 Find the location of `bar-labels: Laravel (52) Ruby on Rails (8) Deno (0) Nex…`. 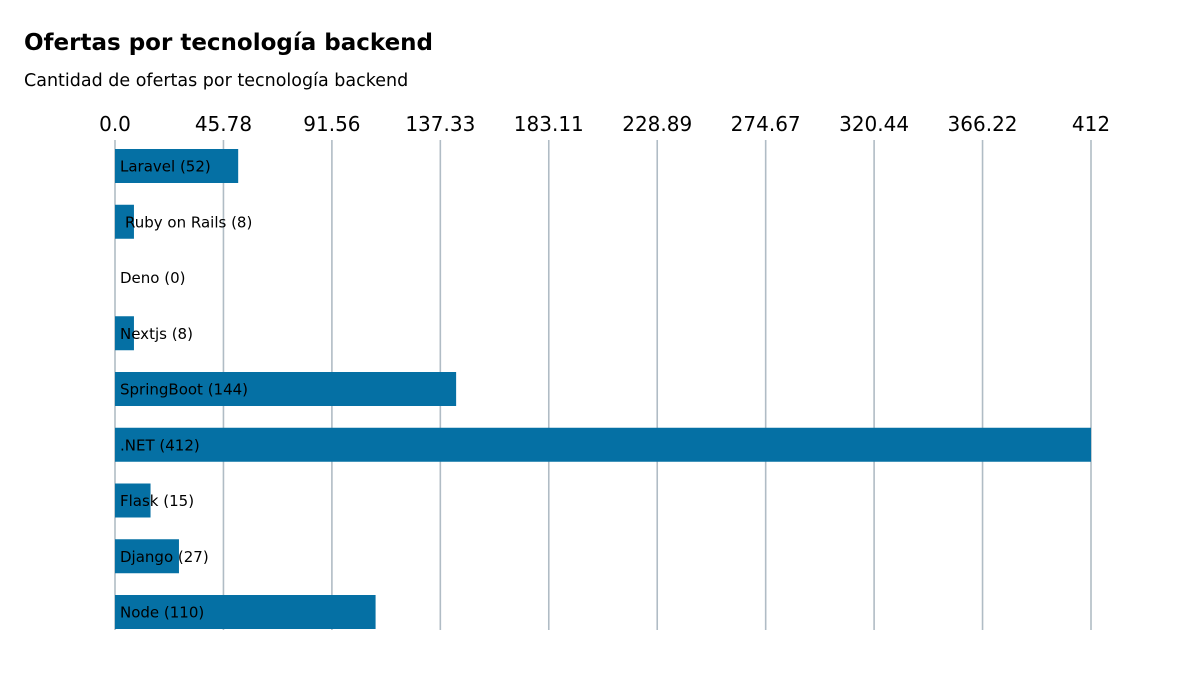

bar-labels: Laravel (52) Ruby on Rails (8) Deno (0) Nex… is located at coordinates (186, 390).